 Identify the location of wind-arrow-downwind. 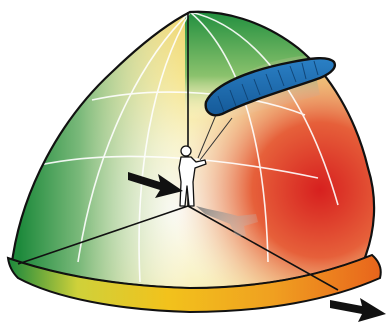
(358, 310).